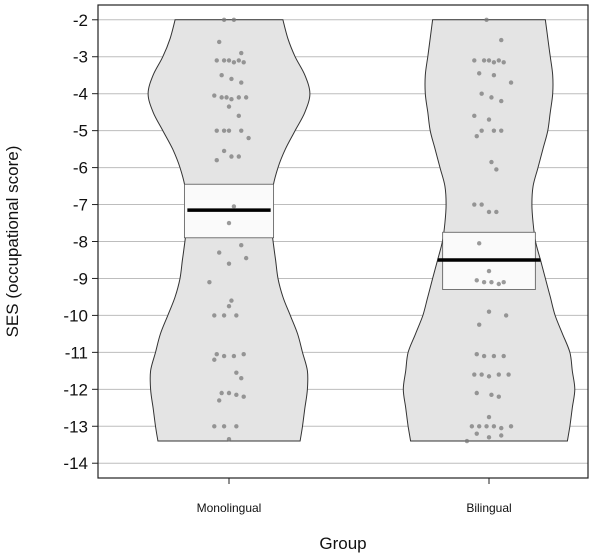  What do you see at coordinates (488, 508) in the screenshot?
I see `x-tick-label: Bilingual` at bounding box center [488, 508].